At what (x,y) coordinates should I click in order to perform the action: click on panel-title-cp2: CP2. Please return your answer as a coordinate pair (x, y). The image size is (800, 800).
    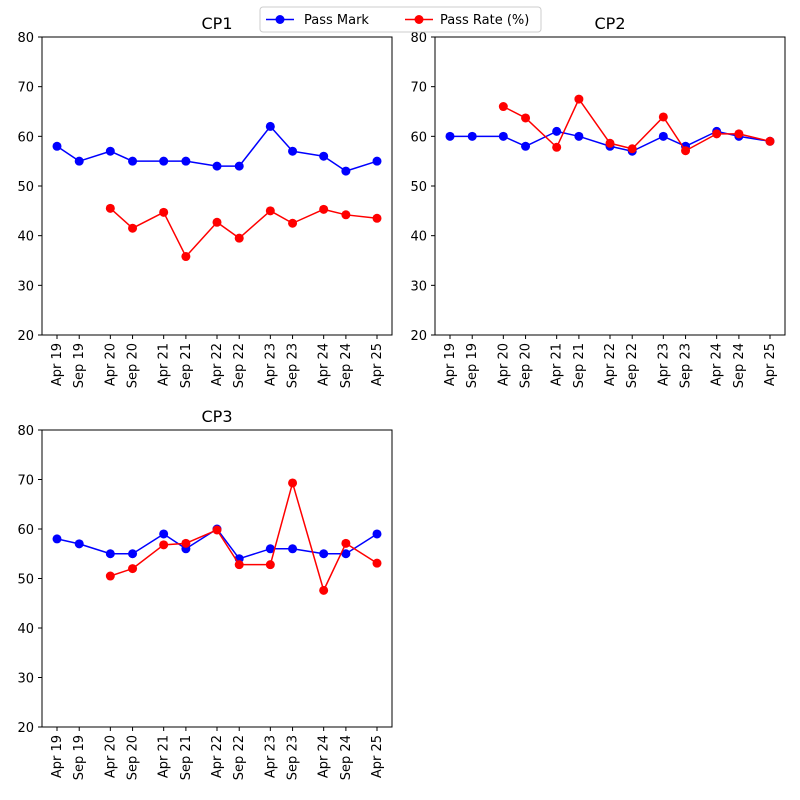
    Looking at the image, I should click on (610, 23).